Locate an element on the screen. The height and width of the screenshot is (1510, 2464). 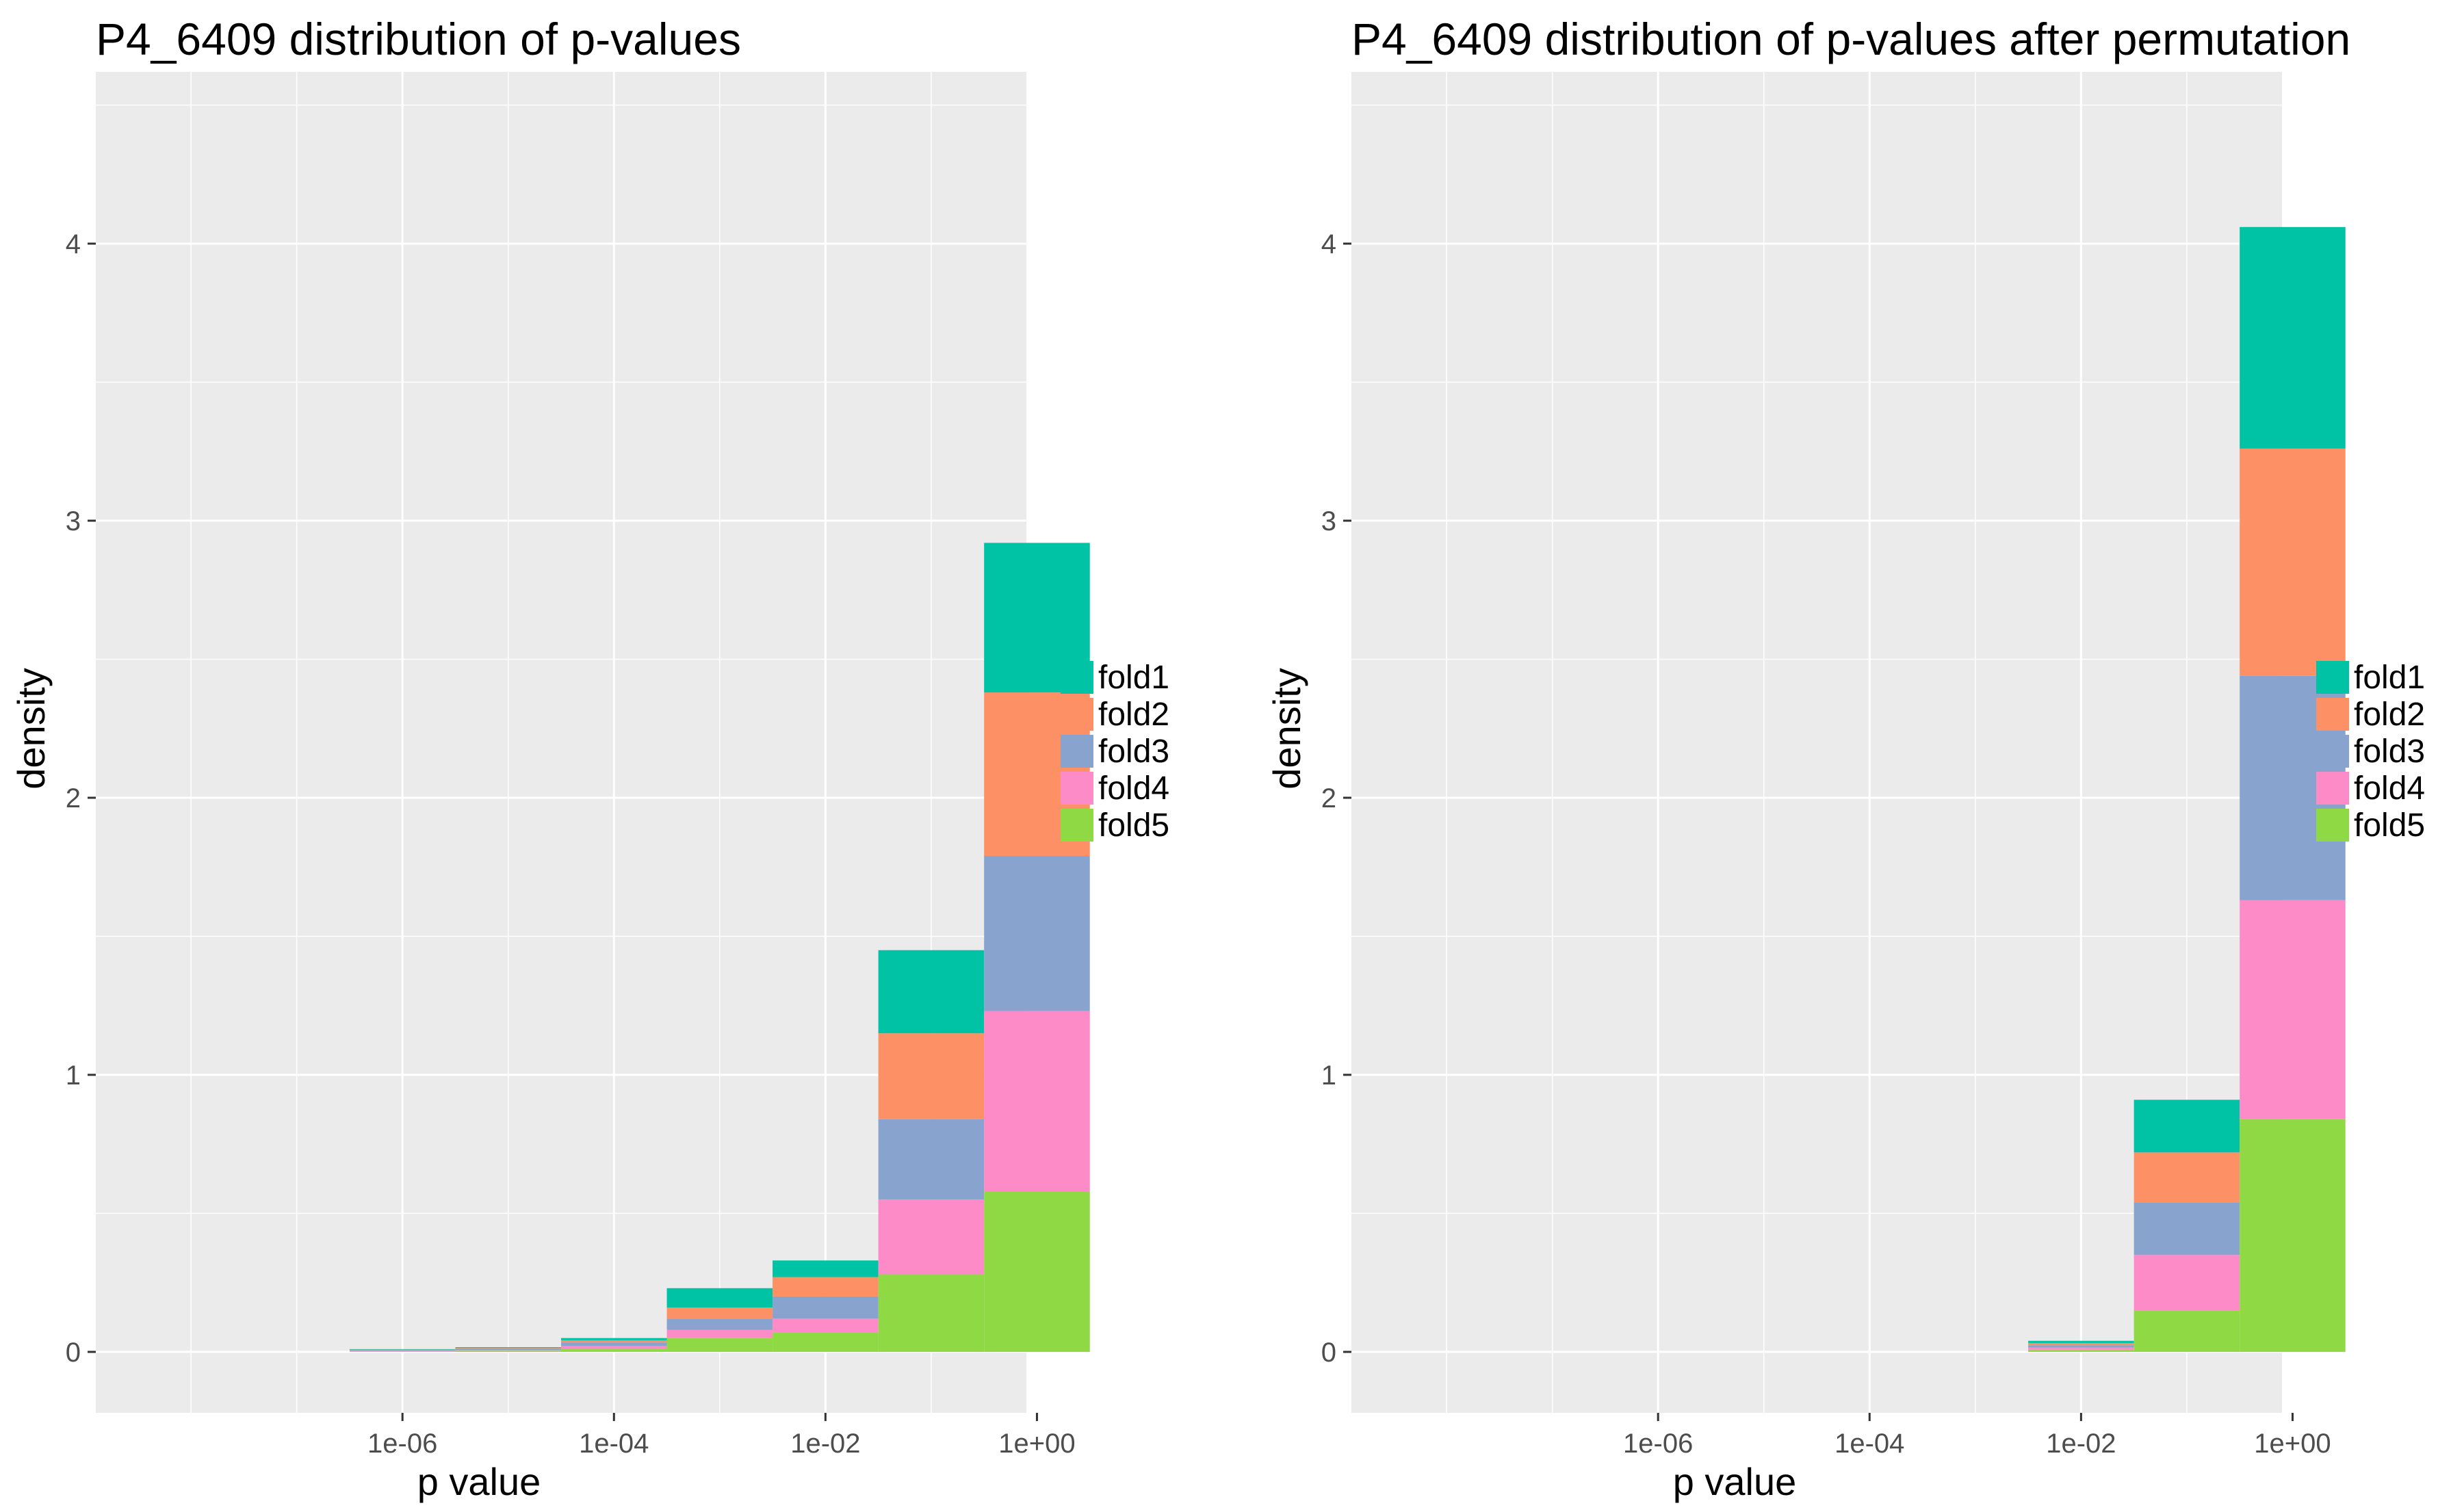
chart1-bar-fold5-bin2 is located at coordinates (508, 1352).